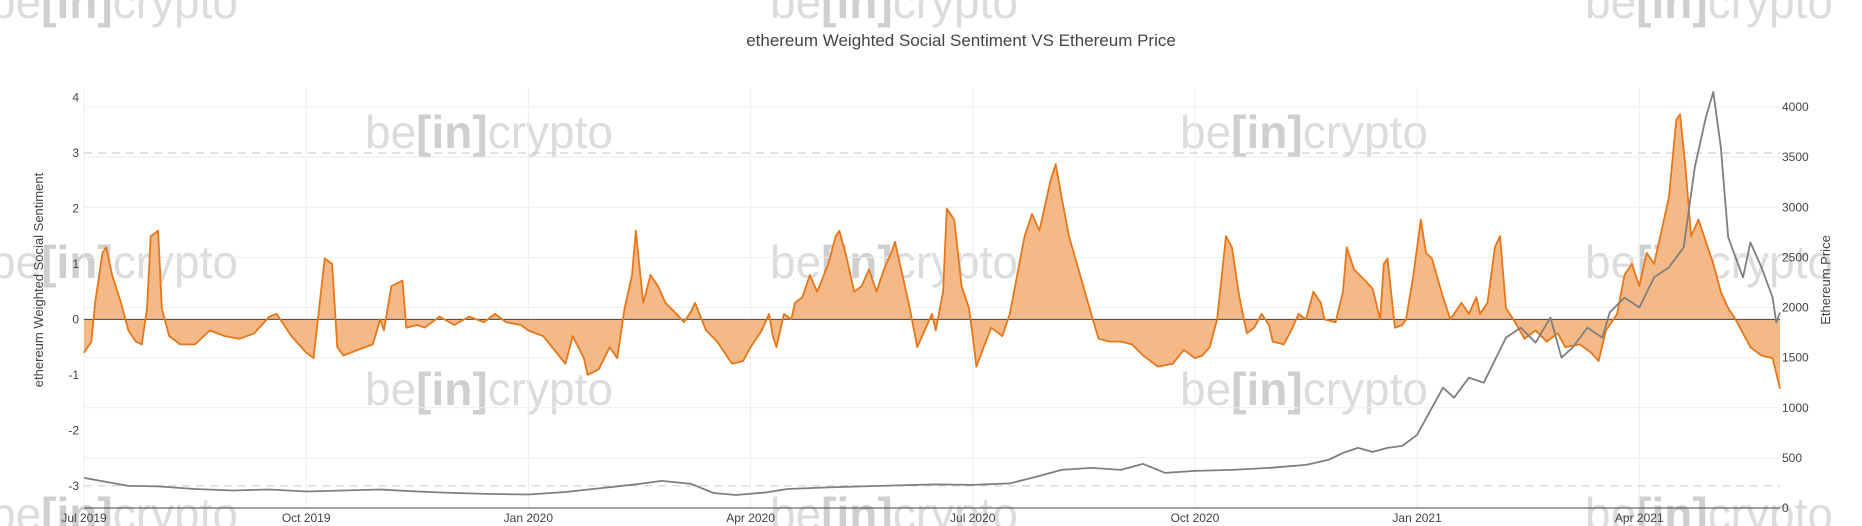  What do you see at coordinates (1795, 157) in the screenshot?
I see `y-right-tick-label: 3500` at bounding box center [1795, 157].